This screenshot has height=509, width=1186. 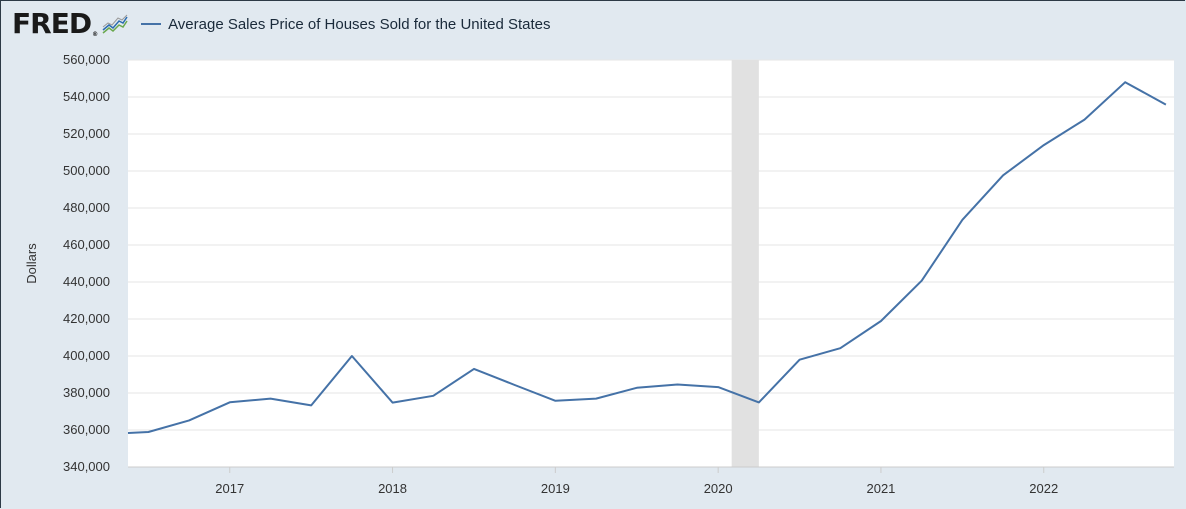 What do you see at coordinates (52, 23) in the screenshot?
I see `fred-logo-text: FRED` at bounding box center [52, 23].